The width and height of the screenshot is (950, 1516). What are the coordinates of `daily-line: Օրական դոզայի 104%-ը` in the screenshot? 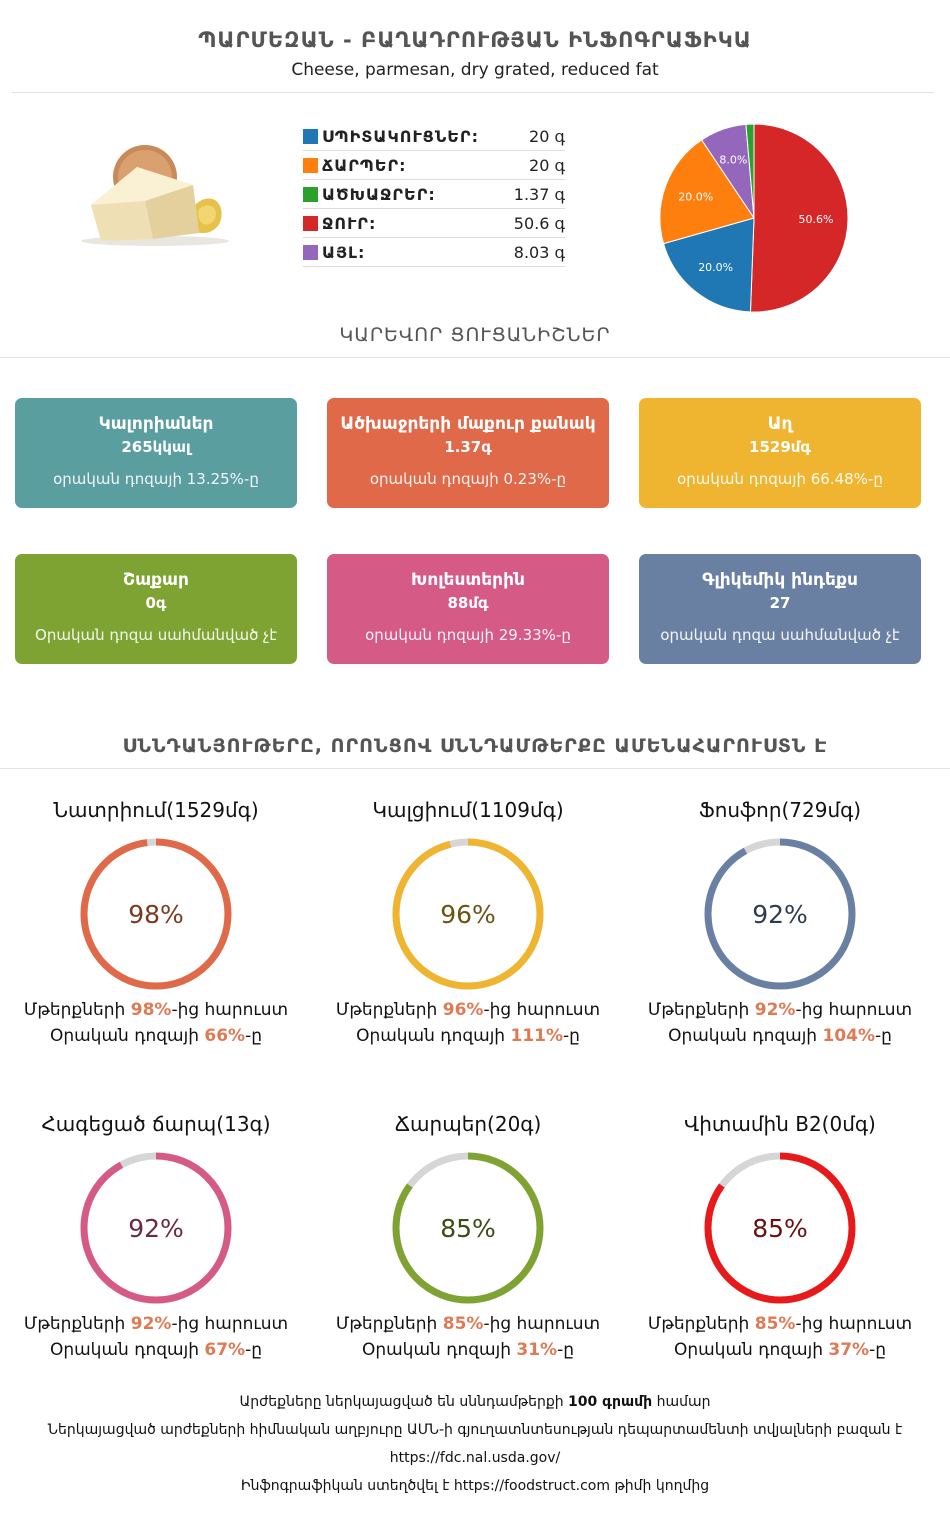 It's located at (780, 1036).